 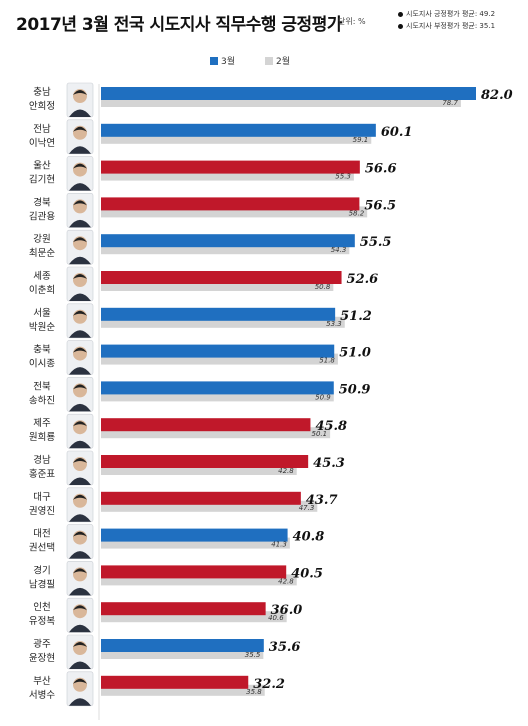 I want to click on feb-value-label: 78.7, so click(x=450, y=103).